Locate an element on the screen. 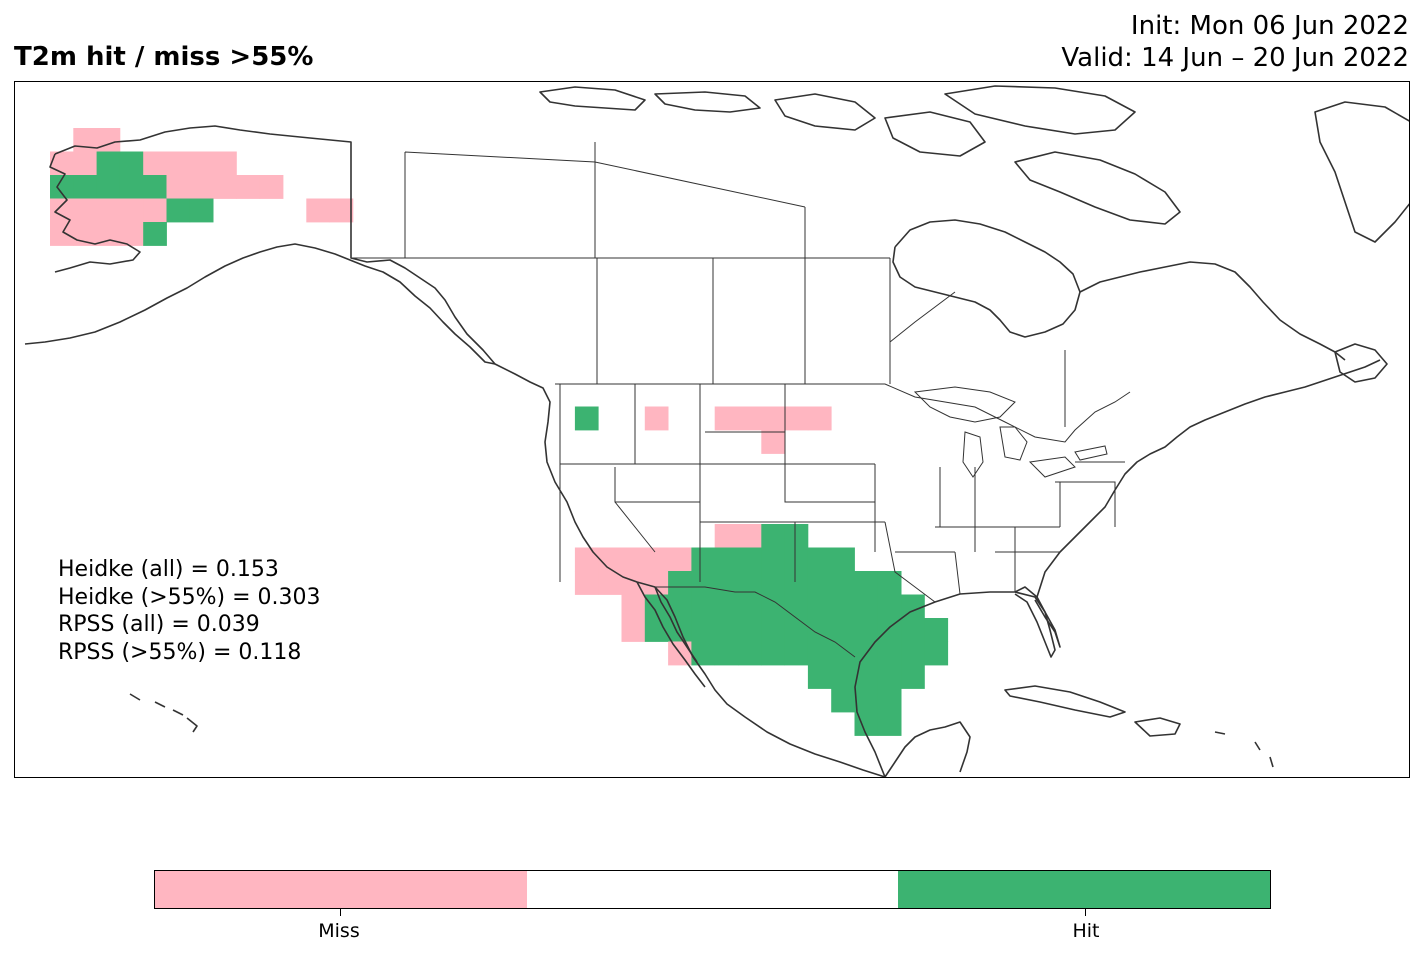 This screenshot has height=958, width=1425. us-canada-border is located at coordinates (843, 413).